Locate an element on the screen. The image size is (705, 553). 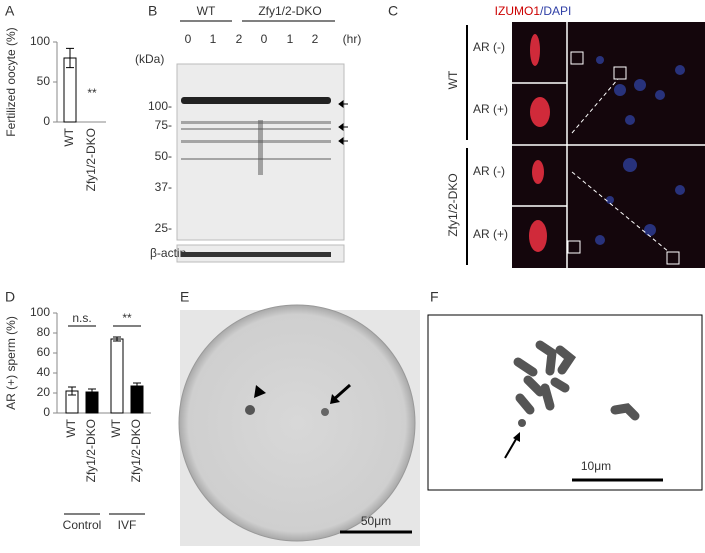
chromosome-image: 10μm is located at coordinates (565, 402).